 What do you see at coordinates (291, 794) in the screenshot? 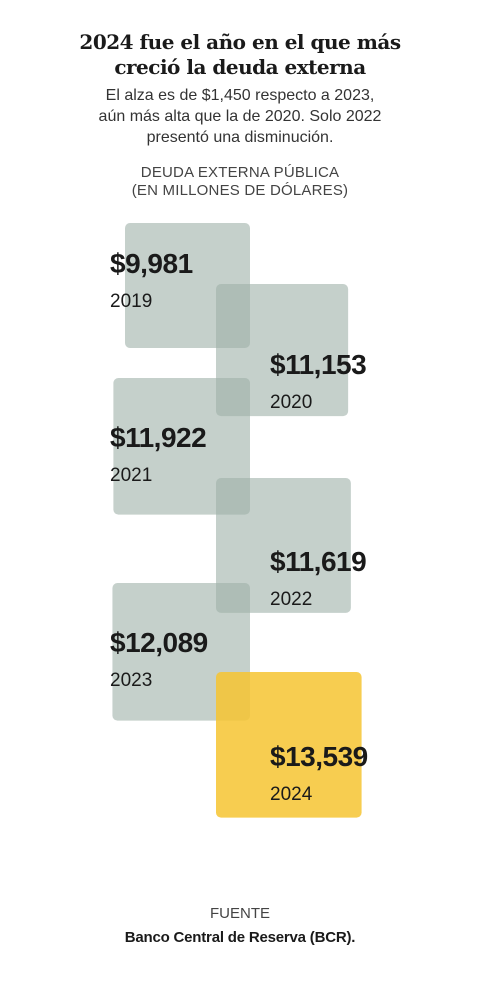
I see `year-label-2024: 2024` at bounding box center [291, 794].